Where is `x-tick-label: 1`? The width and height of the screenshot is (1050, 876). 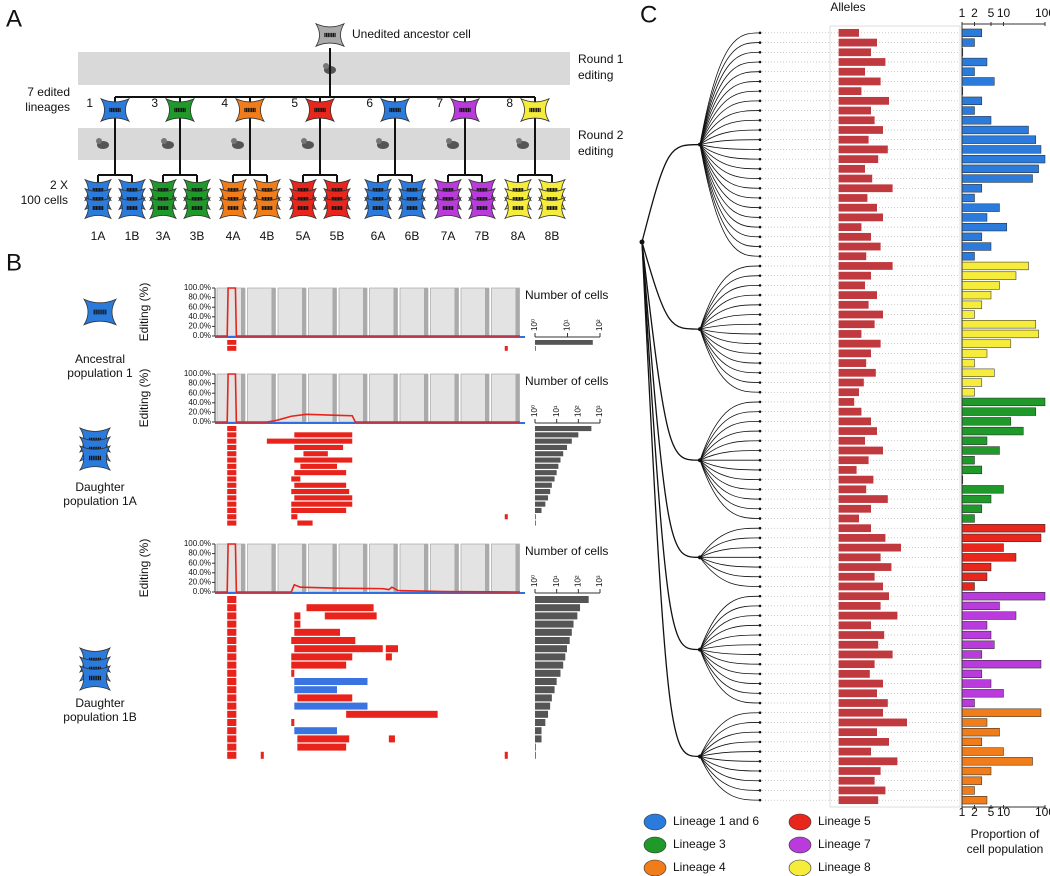
x-tick-label: 1 is located at coordinates (962, 812).